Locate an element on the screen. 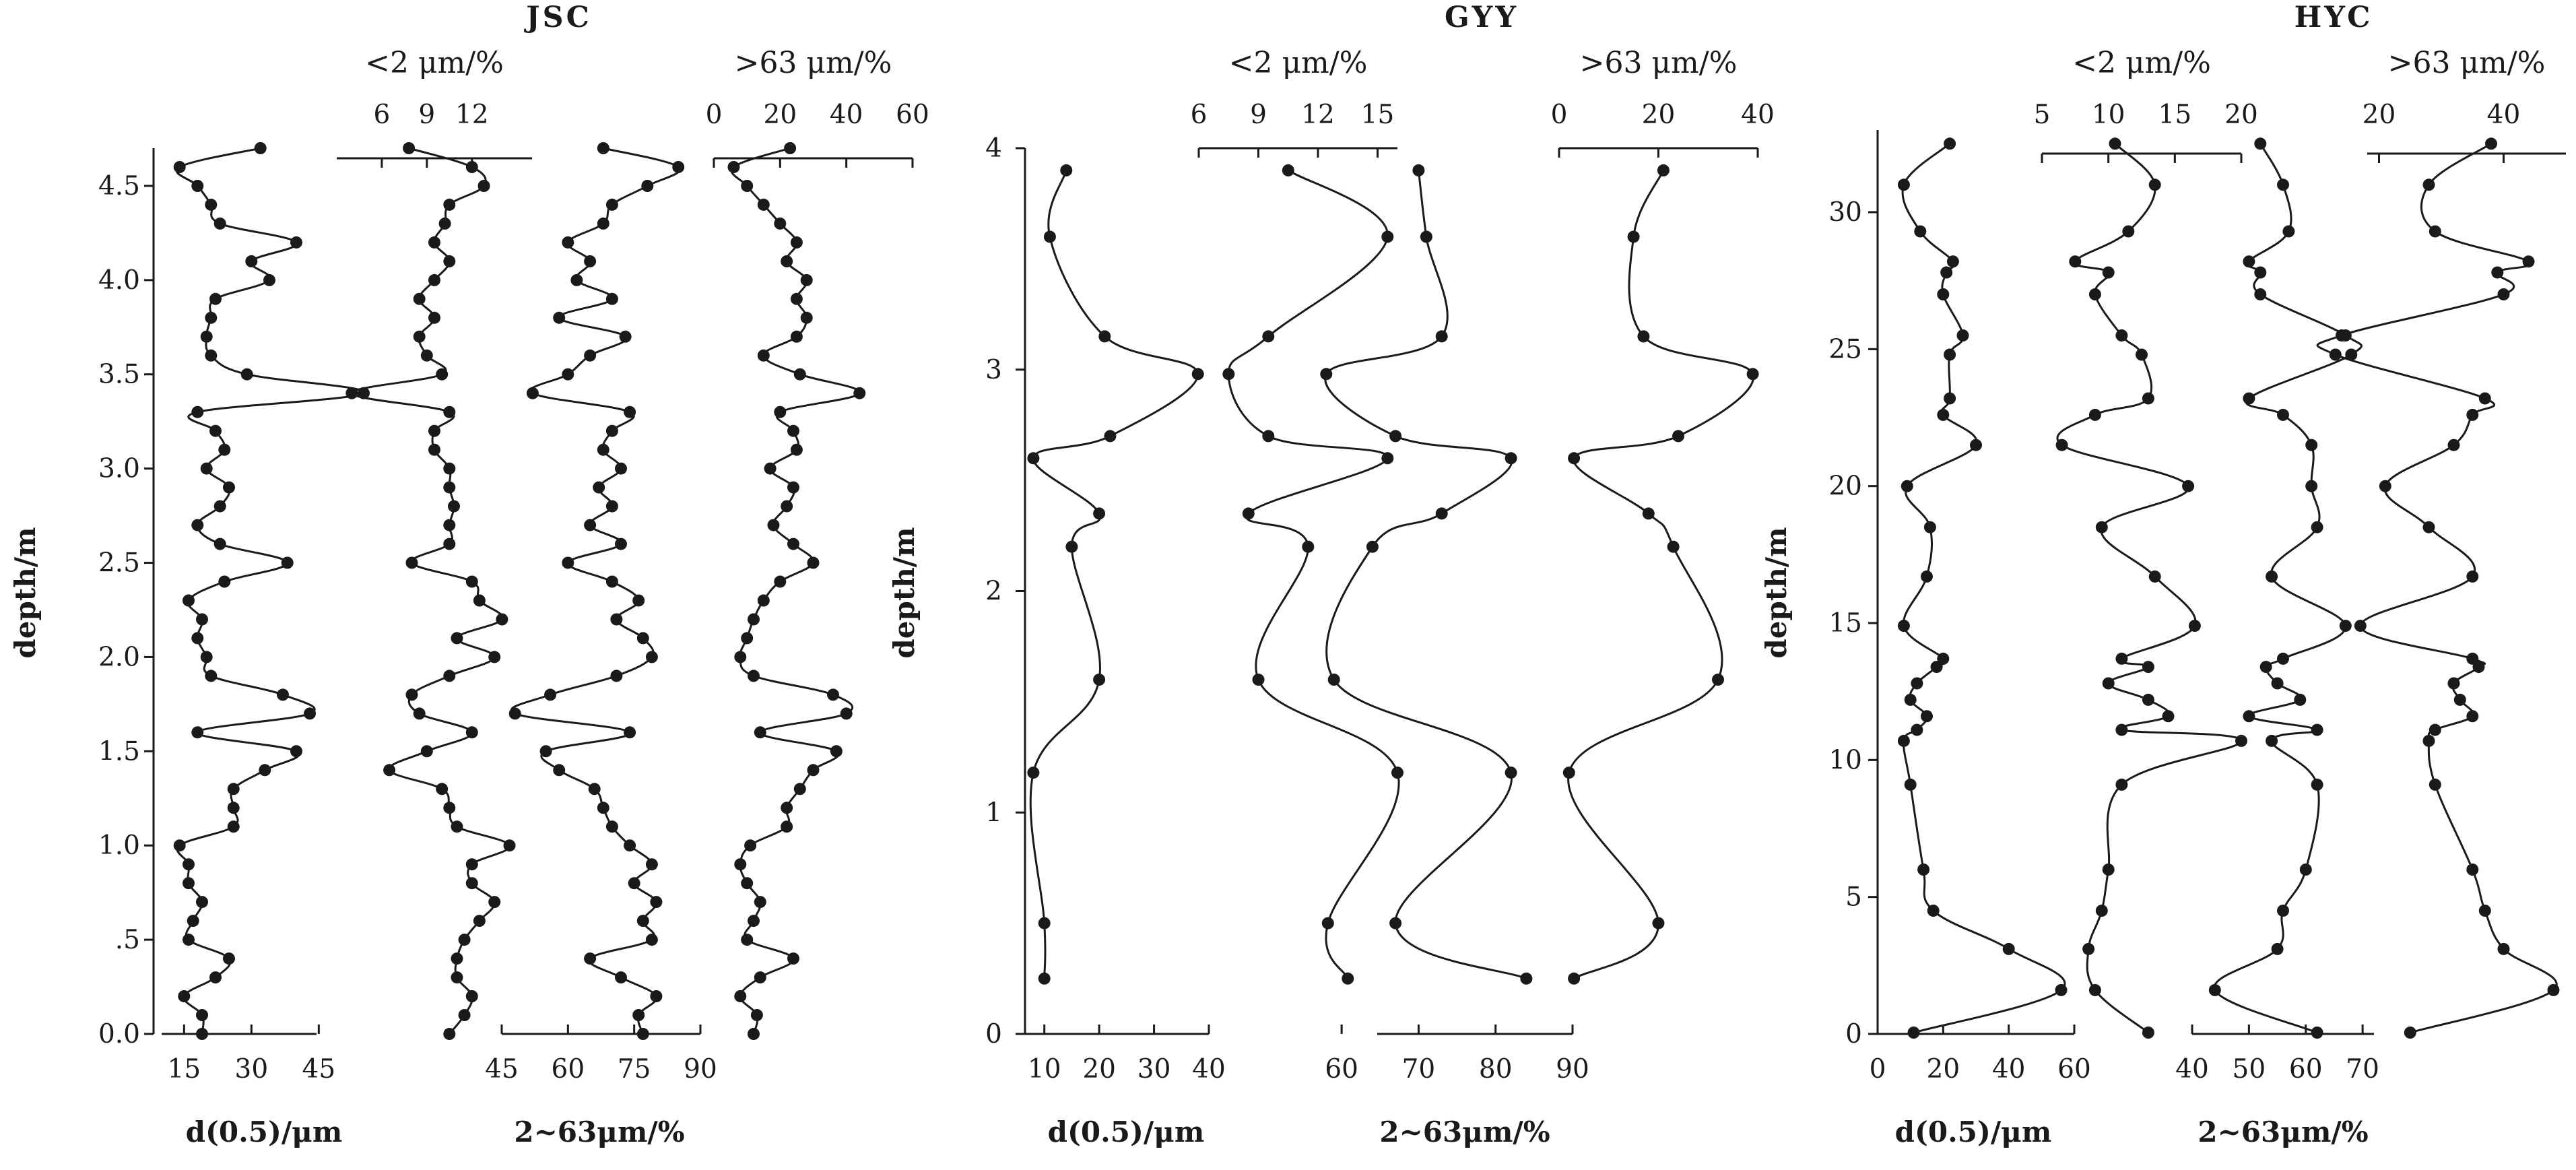  series-line-hyc-2-63-m is located at coordinates (2288, 588).